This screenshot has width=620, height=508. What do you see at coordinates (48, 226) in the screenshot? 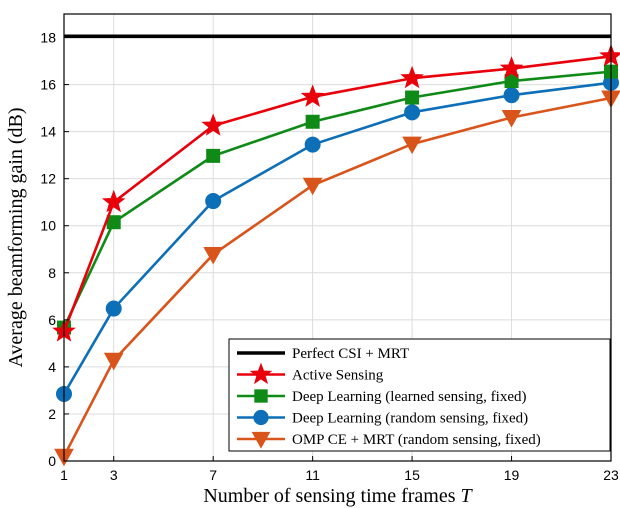
I see `y-tick-label: 10` at bounding box center [48, 226].